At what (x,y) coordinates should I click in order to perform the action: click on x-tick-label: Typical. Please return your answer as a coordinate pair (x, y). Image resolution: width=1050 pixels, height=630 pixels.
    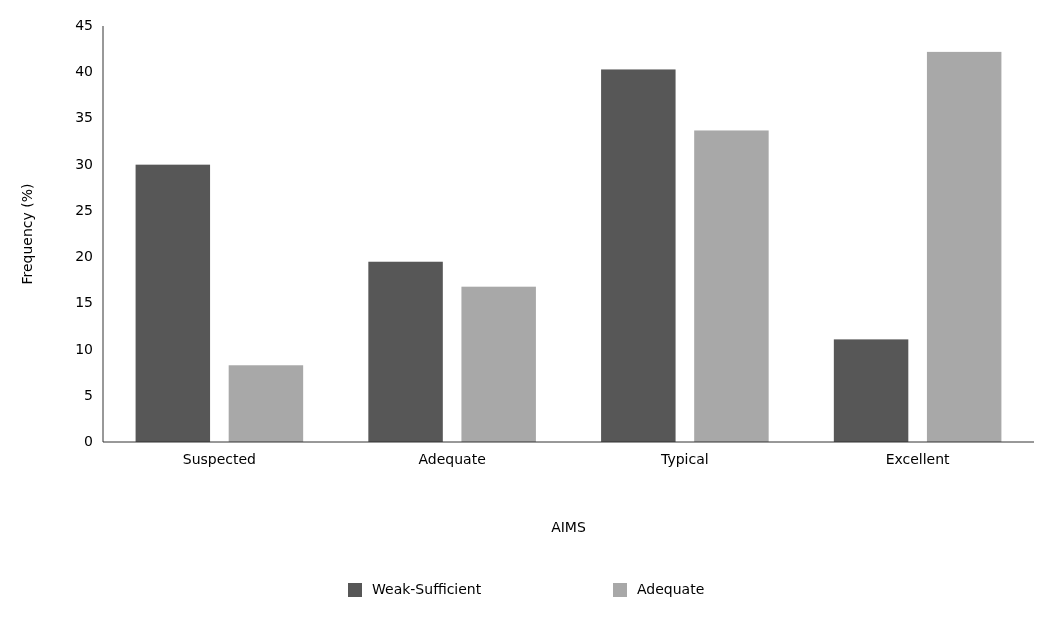
    Looking at the image, I should click on (684, 459).